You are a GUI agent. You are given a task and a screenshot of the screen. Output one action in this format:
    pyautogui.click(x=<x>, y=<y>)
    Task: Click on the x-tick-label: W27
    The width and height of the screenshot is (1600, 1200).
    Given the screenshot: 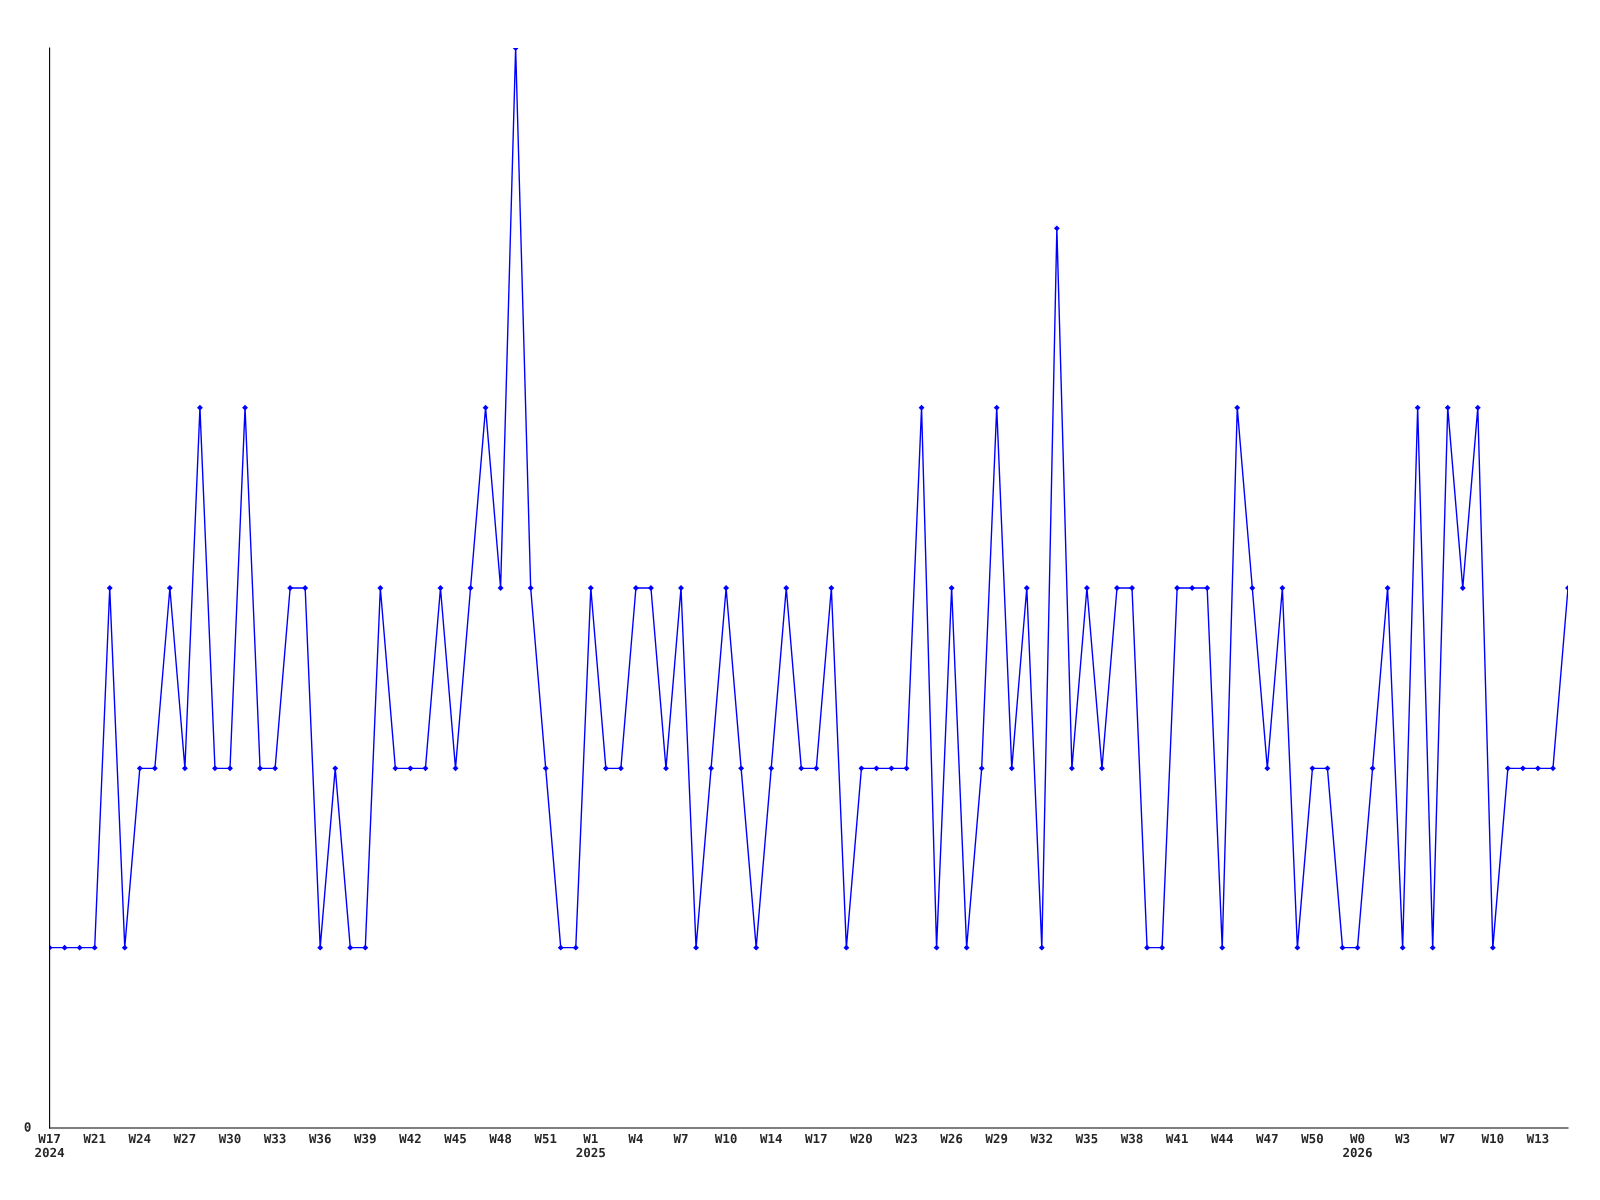 What is the action you would take?
    pyautogui.click(x=184, y=1138)
    